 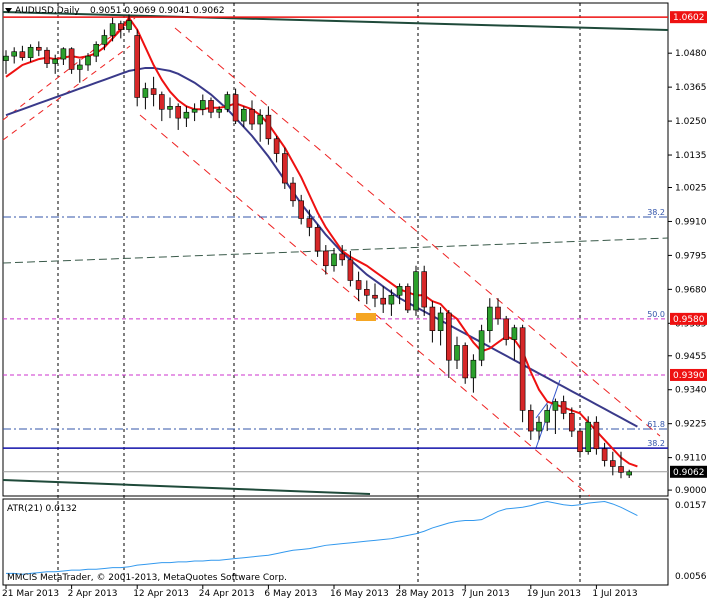 I want to click on price-tick-label: 0.9110, so click(x=691, y=459).